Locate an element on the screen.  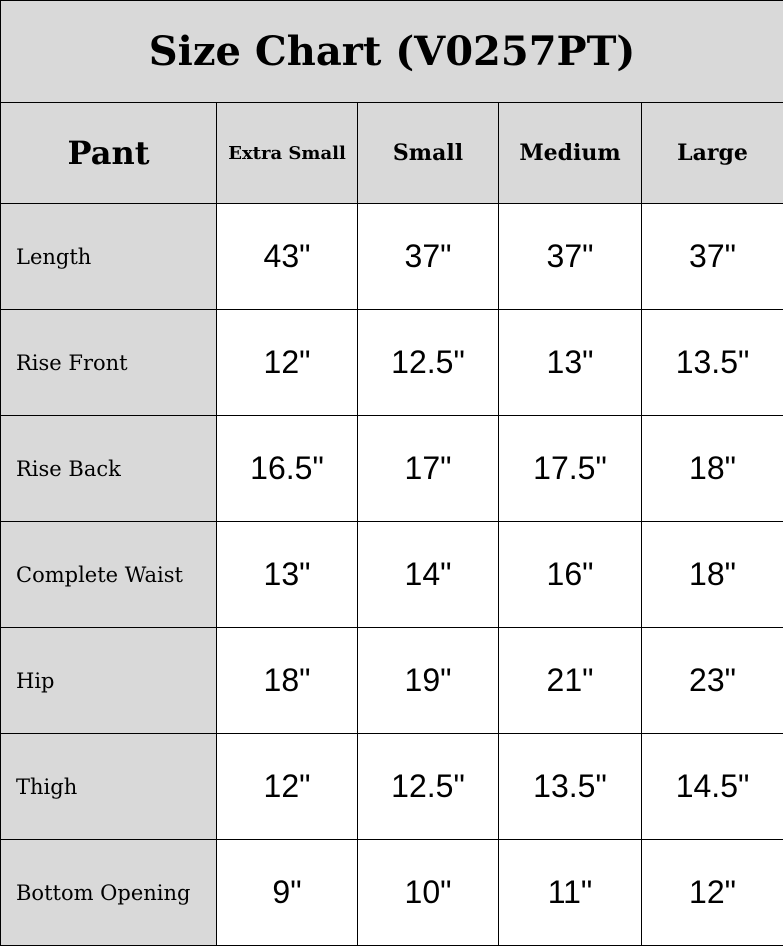
measurement-cell: 11" is located at coordinates (570, 892).